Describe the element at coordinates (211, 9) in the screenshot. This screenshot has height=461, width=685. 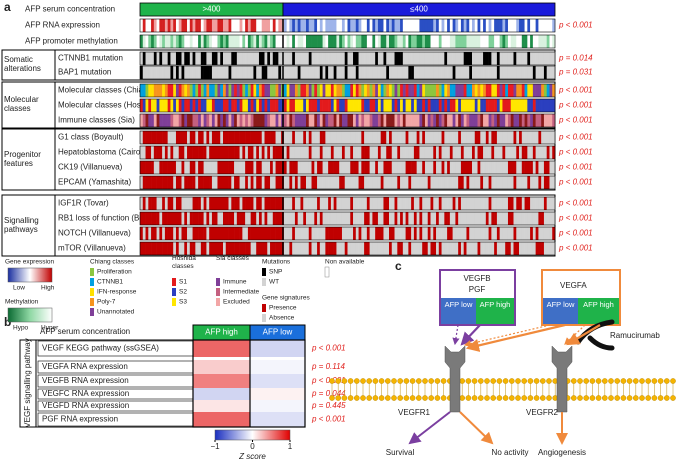
I see `group-label: >400` at that location.